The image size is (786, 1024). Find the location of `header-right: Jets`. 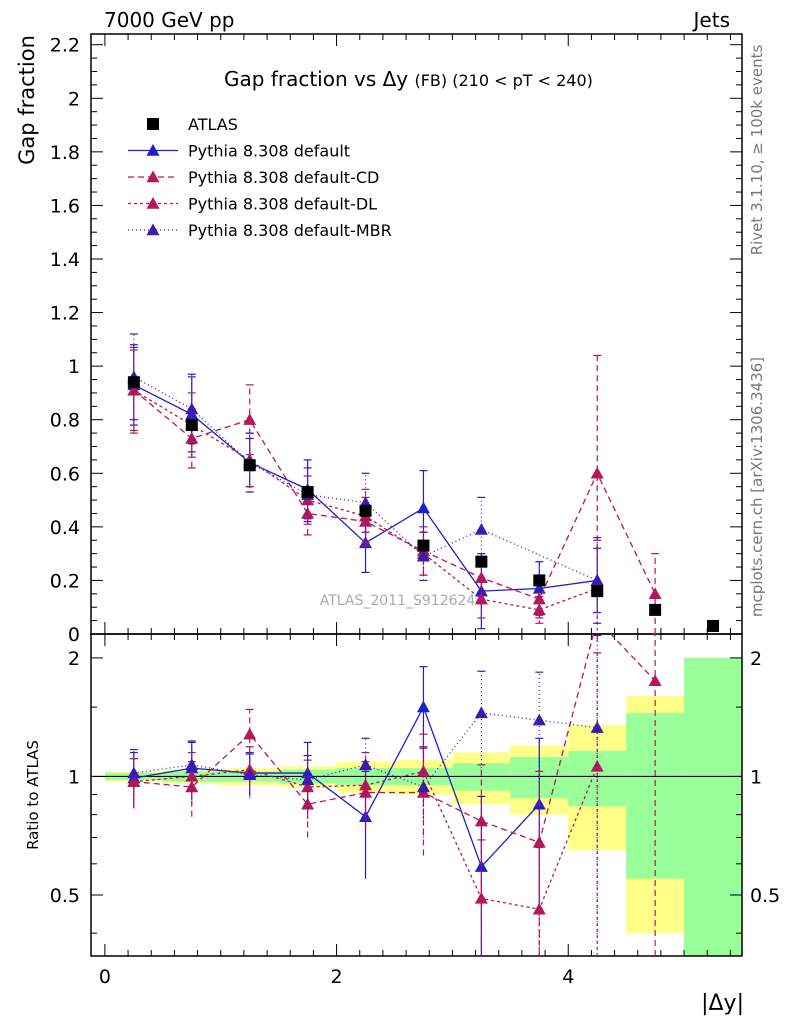

header-right: Jets is located at coordinates (711, 20).